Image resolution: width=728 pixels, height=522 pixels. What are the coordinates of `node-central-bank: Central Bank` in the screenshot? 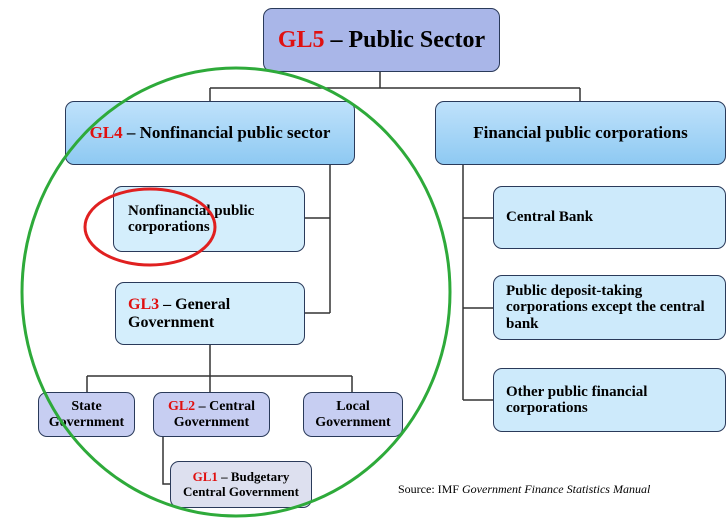 It's located at (609, 217).